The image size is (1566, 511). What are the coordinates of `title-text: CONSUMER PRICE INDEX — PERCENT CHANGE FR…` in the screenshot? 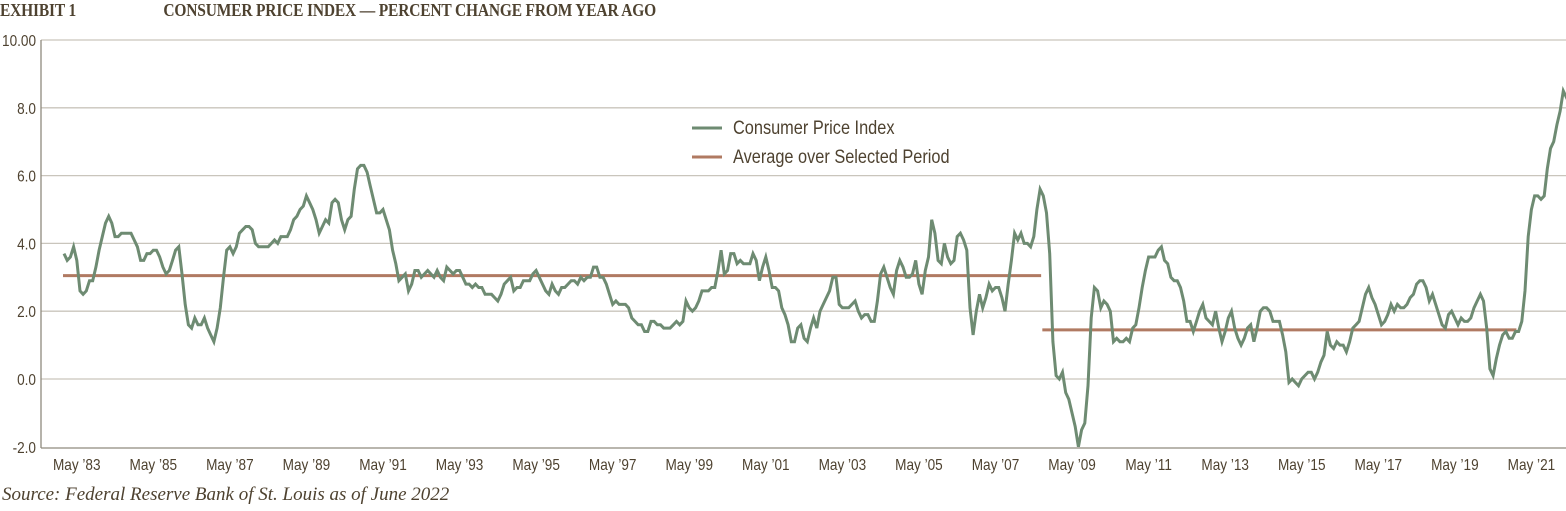 It's located at (410, 10).